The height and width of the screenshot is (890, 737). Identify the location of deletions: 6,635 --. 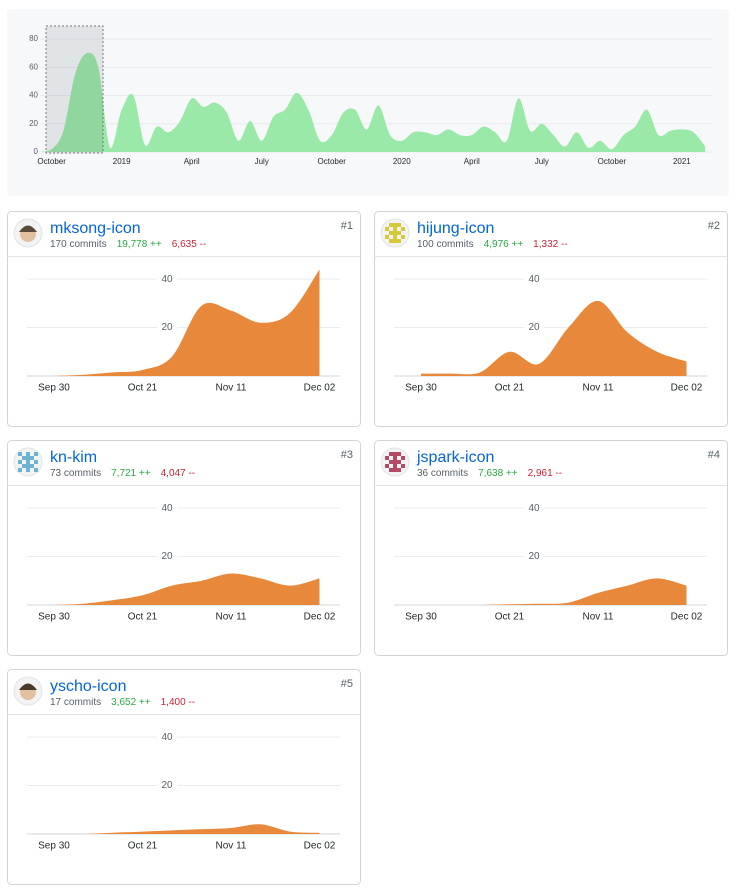
(189, 244).